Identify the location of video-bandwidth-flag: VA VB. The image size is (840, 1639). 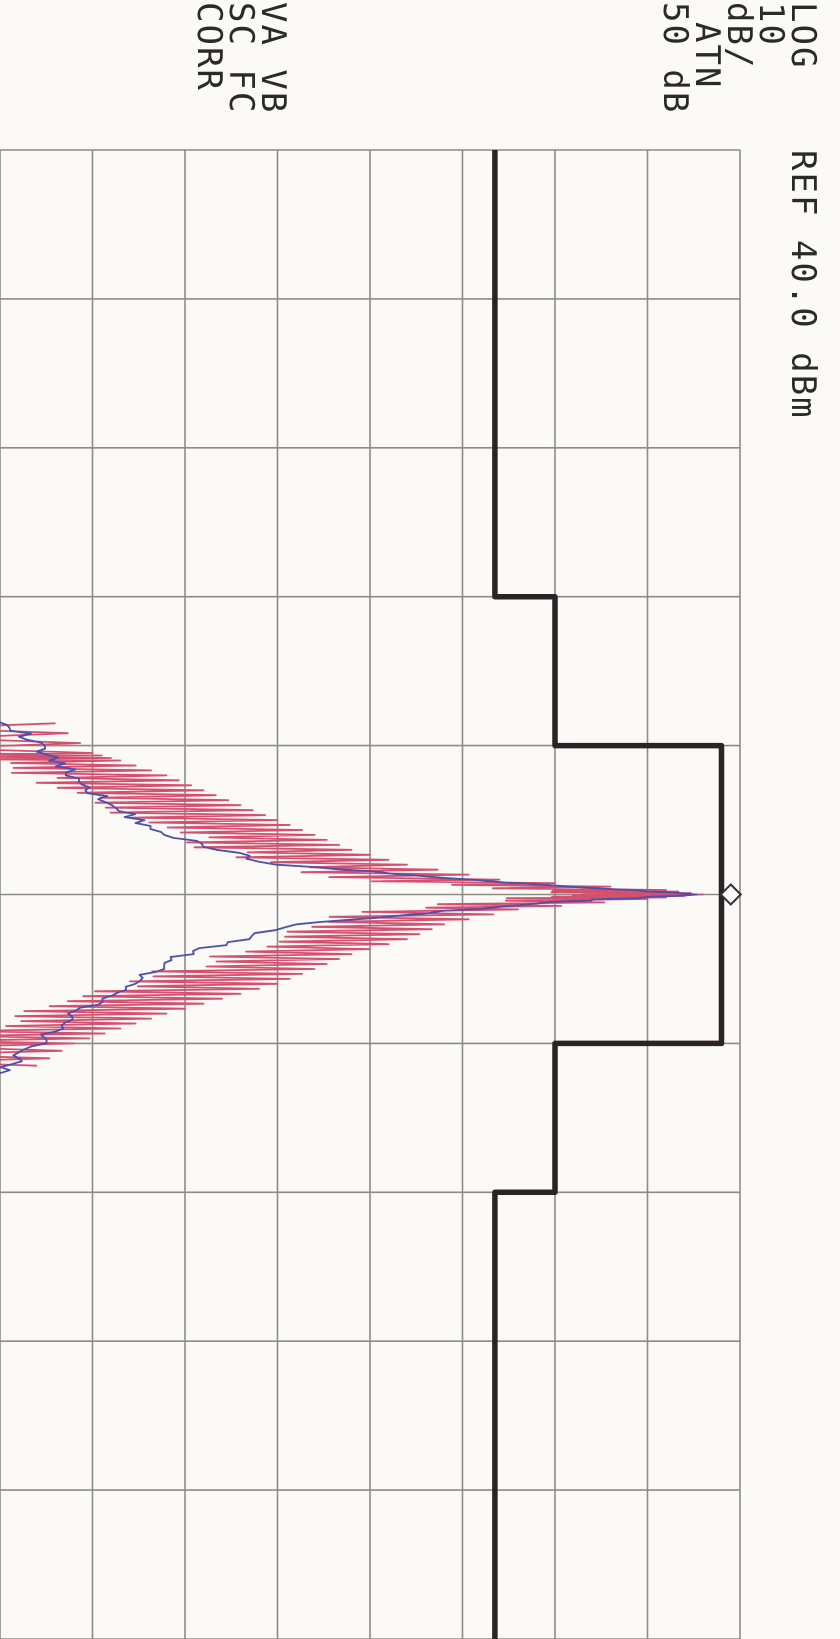
(273, 58).